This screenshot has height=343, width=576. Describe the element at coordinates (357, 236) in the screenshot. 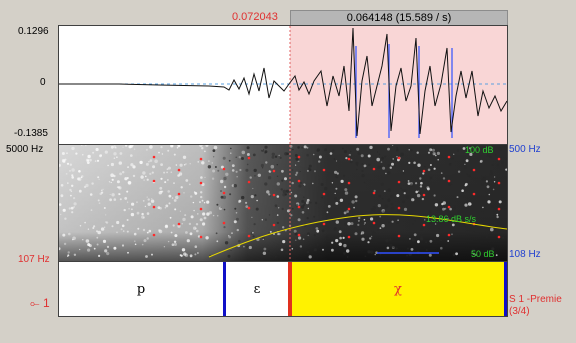

I see `intensity-curve` at that location.